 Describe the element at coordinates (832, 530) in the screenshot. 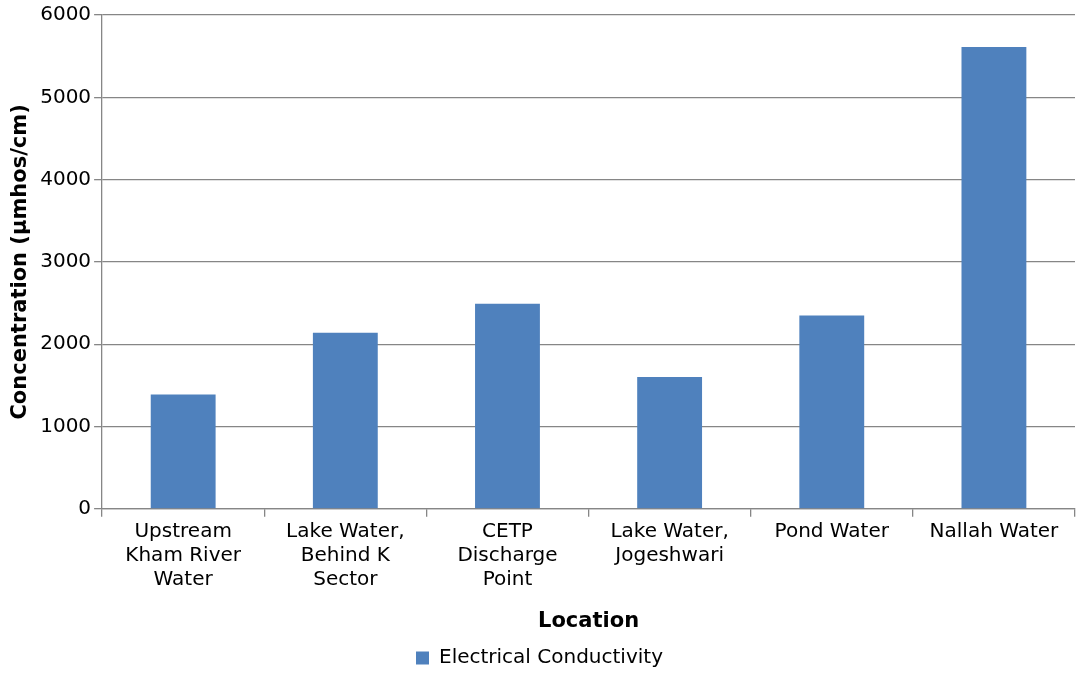

I see `x-tick-label: Pond Water` at that location.